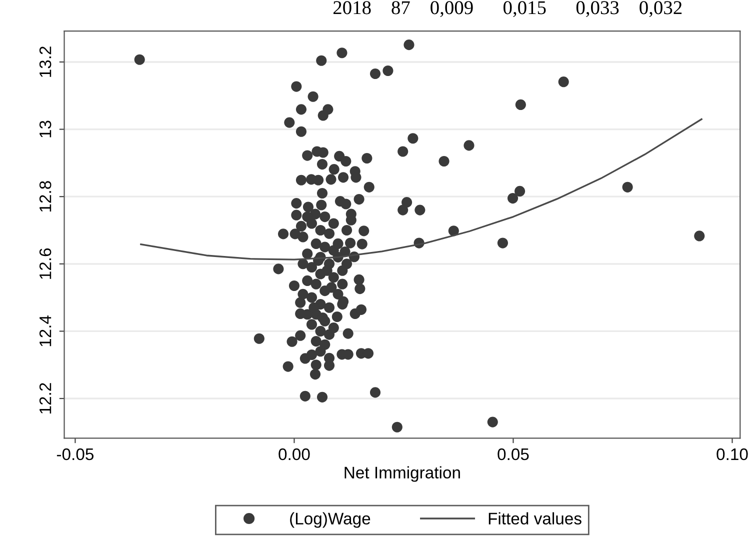 The height and width of the screenshot is (554, 756). What do you see at coordinates (507, 9) in the screenshot?
I see `text: 2018 87 0,009 0,015 0,033 0,032` at bounding box center [507, 9].